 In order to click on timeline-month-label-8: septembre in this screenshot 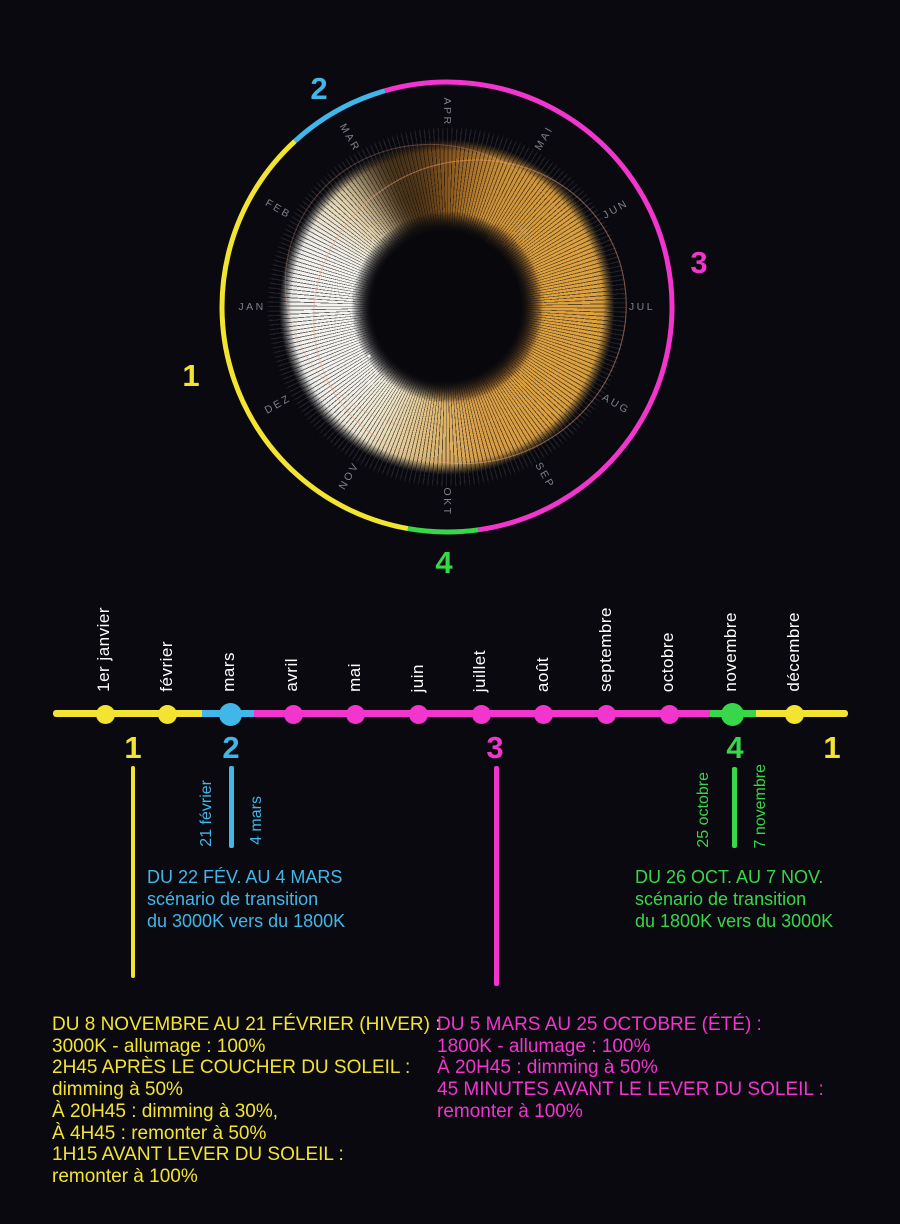, I will do `click(605, 649)`.